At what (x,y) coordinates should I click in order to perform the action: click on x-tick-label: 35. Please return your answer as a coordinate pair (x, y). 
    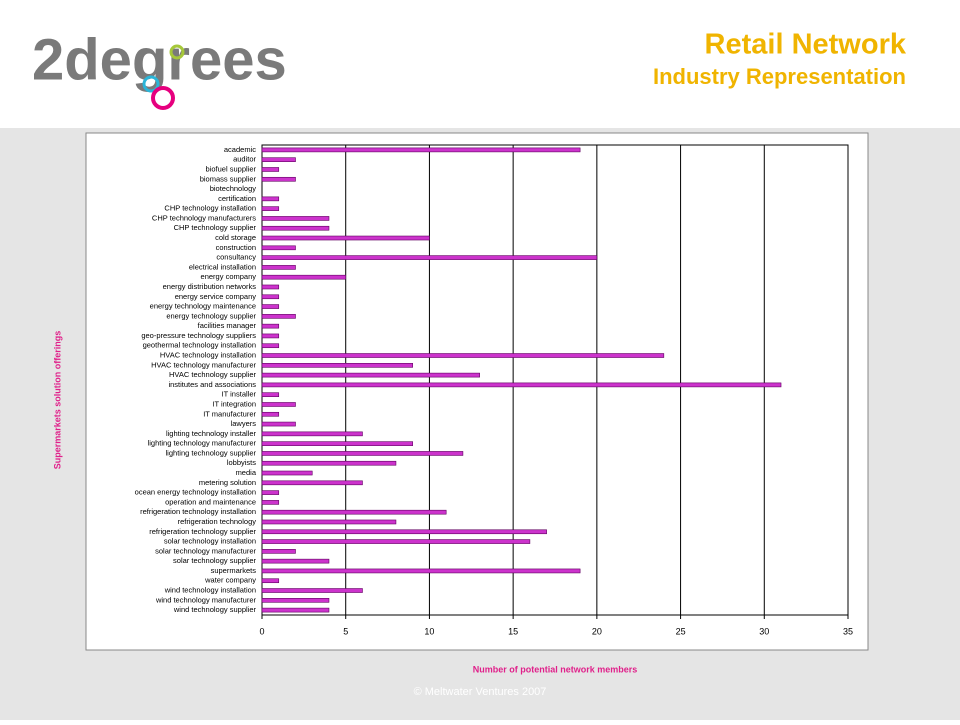
    Looking at the image, I should click on (848, 631).